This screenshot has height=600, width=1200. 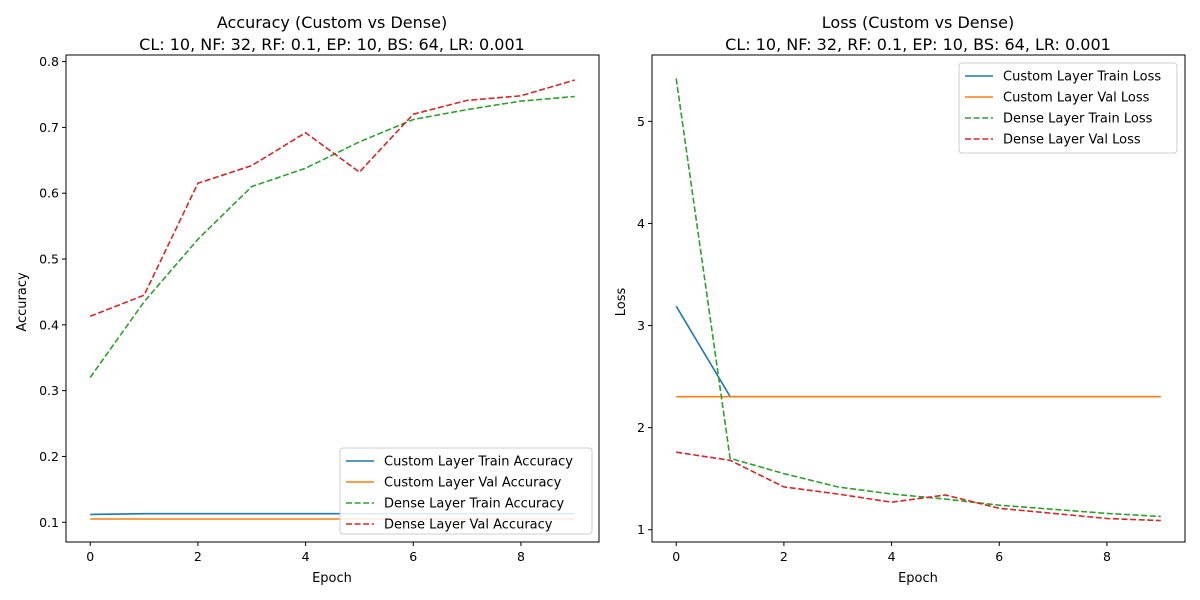 What do you see at coordinates (49, 522) in the screenshot?
I see `accuracy-y-tick-label-0: 0.1` at bounding box center [49, 522].